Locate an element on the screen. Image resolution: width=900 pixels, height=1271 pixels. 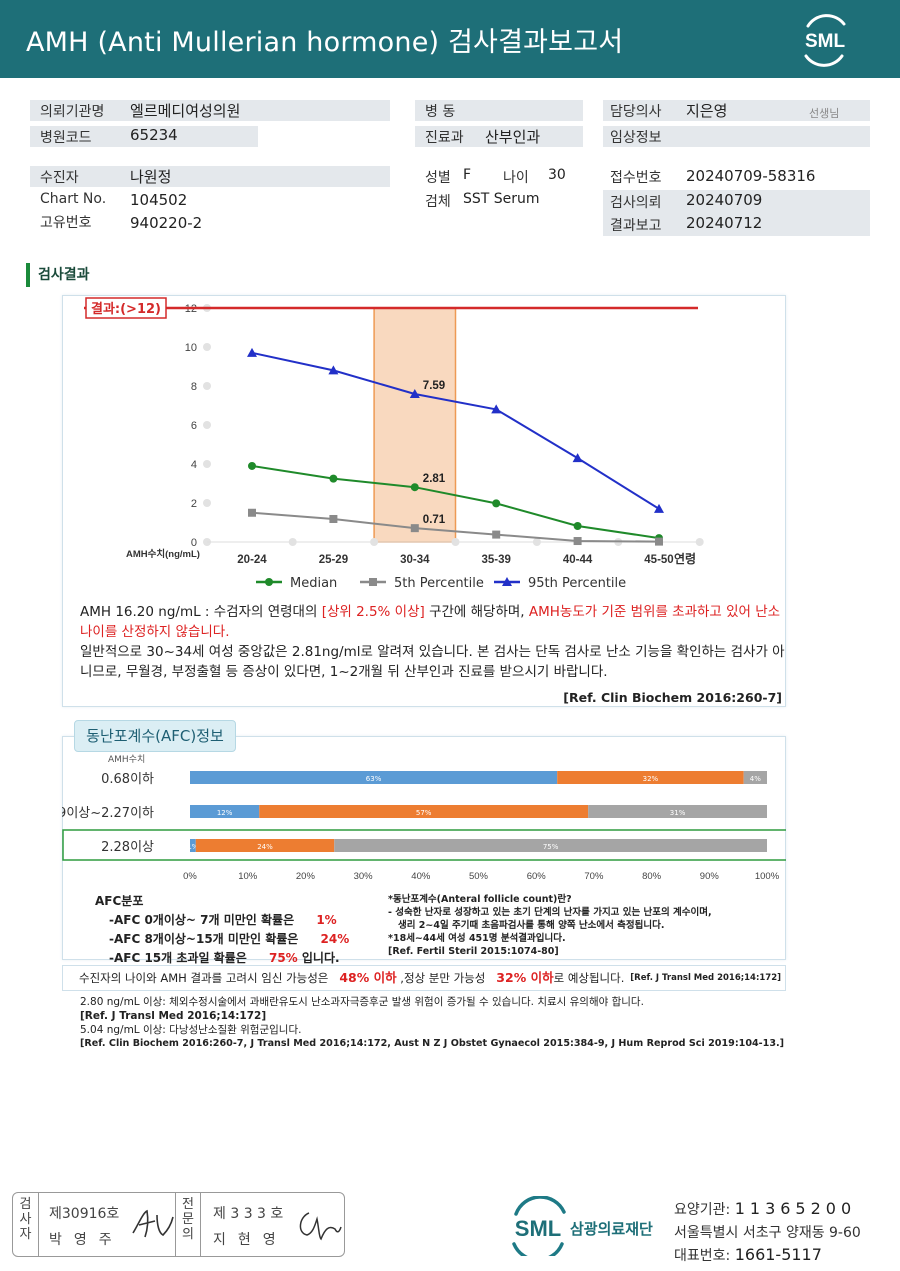
specialist-name: 지현영 is located at coordinates (250, 1240).